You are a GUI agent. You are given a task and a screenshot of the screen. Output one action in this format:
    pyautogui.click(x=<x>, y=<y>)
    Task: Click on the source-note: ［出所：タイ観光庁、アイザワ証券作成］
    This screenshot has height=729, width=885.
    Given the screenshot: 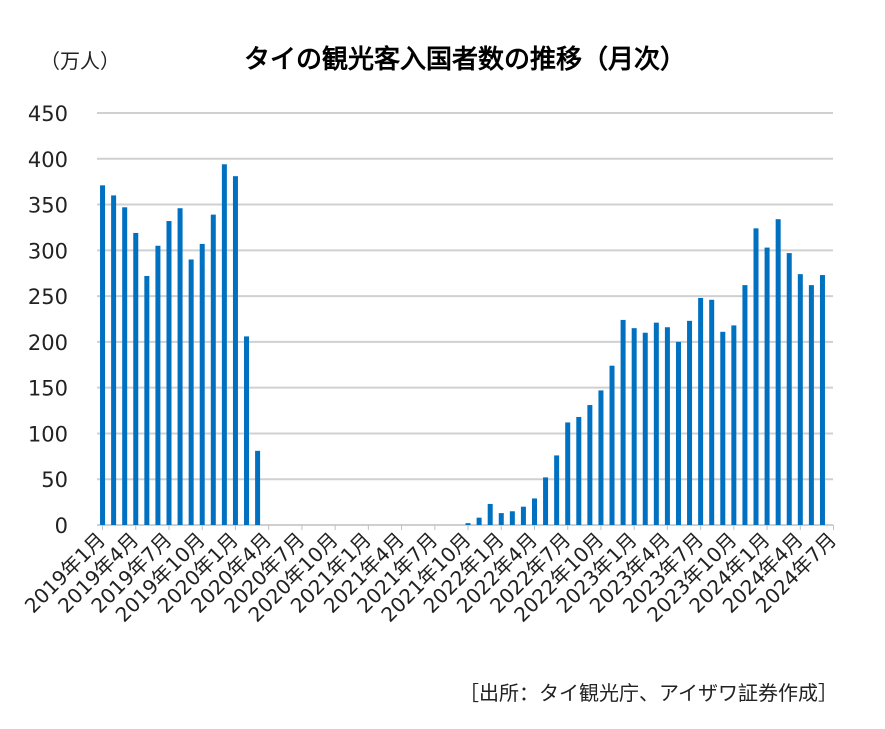 What is the action you would take?
    pyautogui.click(x=648, y=693)
    